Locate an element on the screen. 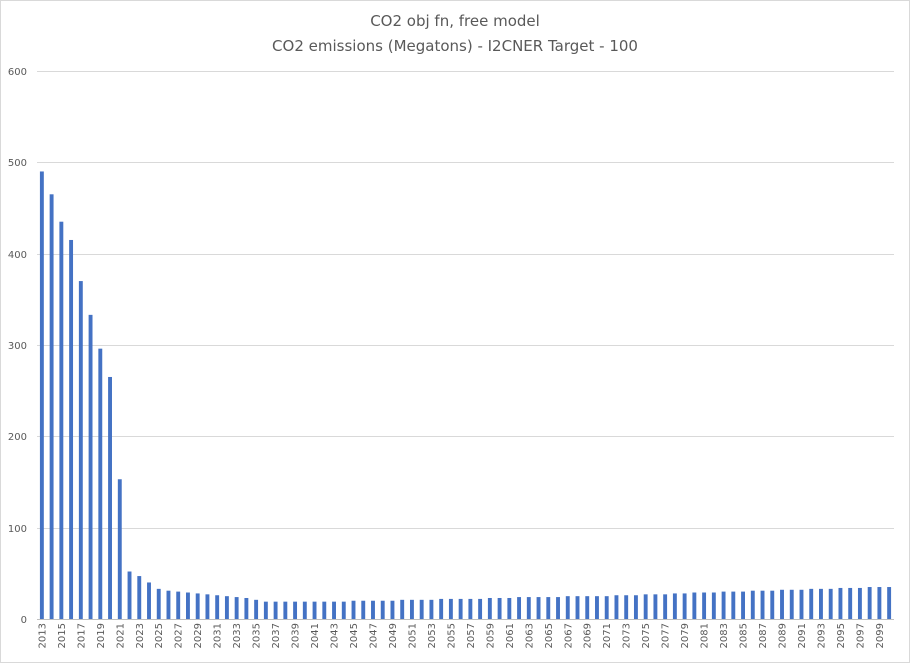  bar-2063 is located at coordinates (528, 608).